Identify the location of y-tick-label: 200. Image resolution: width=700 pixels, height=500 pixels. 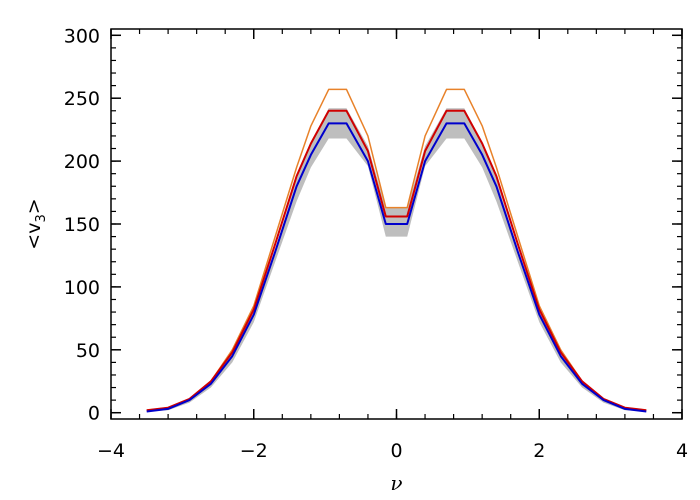
(82, 162).